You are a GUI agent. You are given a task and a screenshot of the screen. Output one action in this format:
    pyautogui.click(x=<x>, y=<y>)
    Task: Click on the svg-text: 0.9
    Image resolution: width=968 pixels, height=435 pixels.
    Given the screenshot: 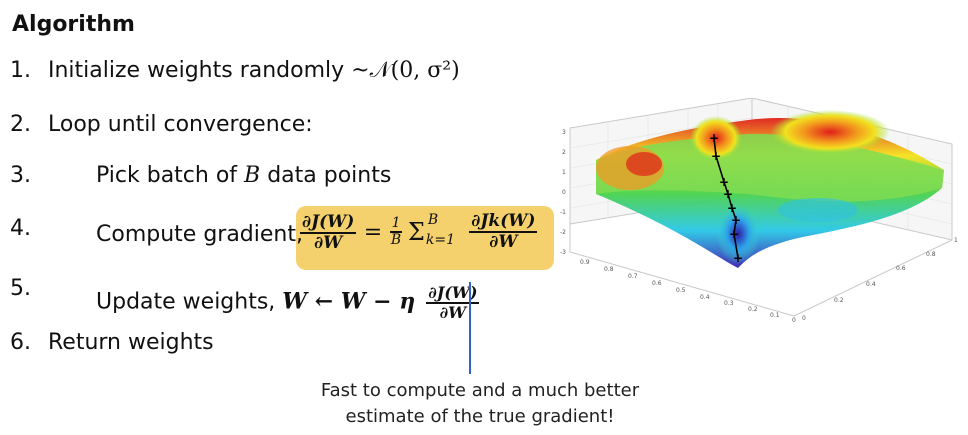 What is the action you would take?
    pyautogui.click(x=585, y=262)
    